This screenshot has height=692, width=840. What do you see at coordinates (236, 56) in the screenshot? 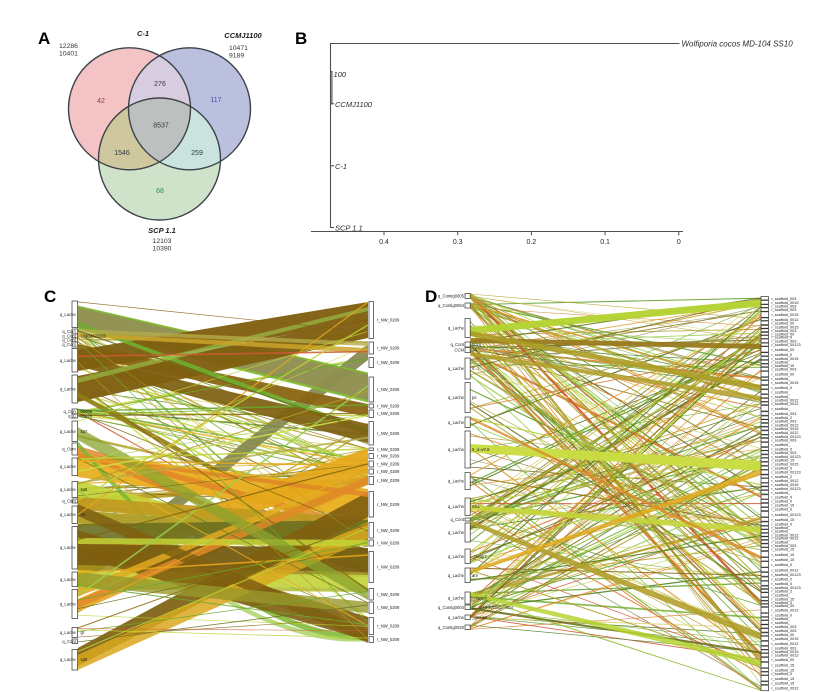
I see `svg-text: 9189` at bounding box center [236, 56].